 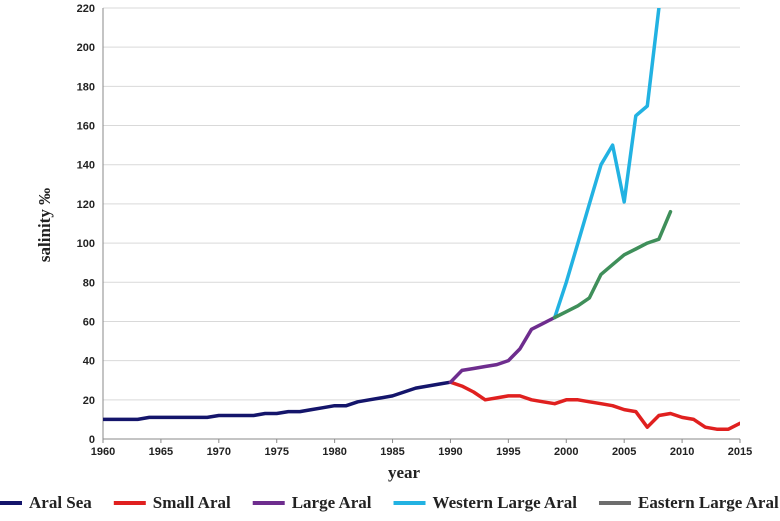 What do you see at coordinates (103, 452) in the screenshot?
I see `x-tick-label: 1960` at bounding box center [103, 452].